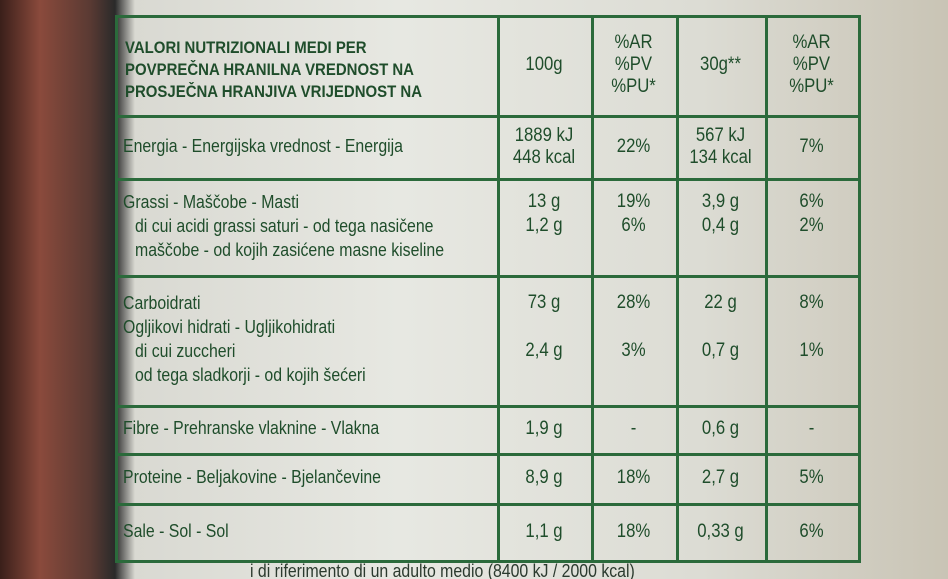 The width and height of the screenshot is (948, 579). Describe the element at coordinates (720, 428) in the screenshot. I see `cell-value: 0,6 g` at that location.